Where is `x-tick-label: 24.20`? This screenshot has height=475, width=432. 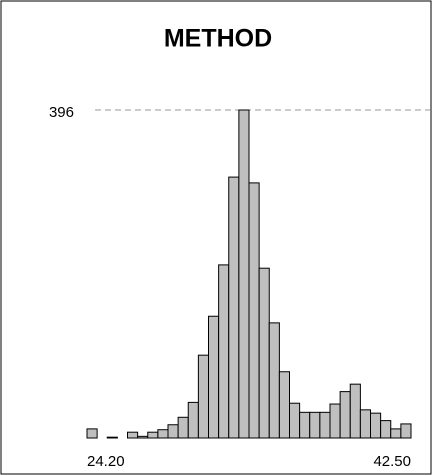
x-tick-label: 24.20 is located at coordinates (106, 461).